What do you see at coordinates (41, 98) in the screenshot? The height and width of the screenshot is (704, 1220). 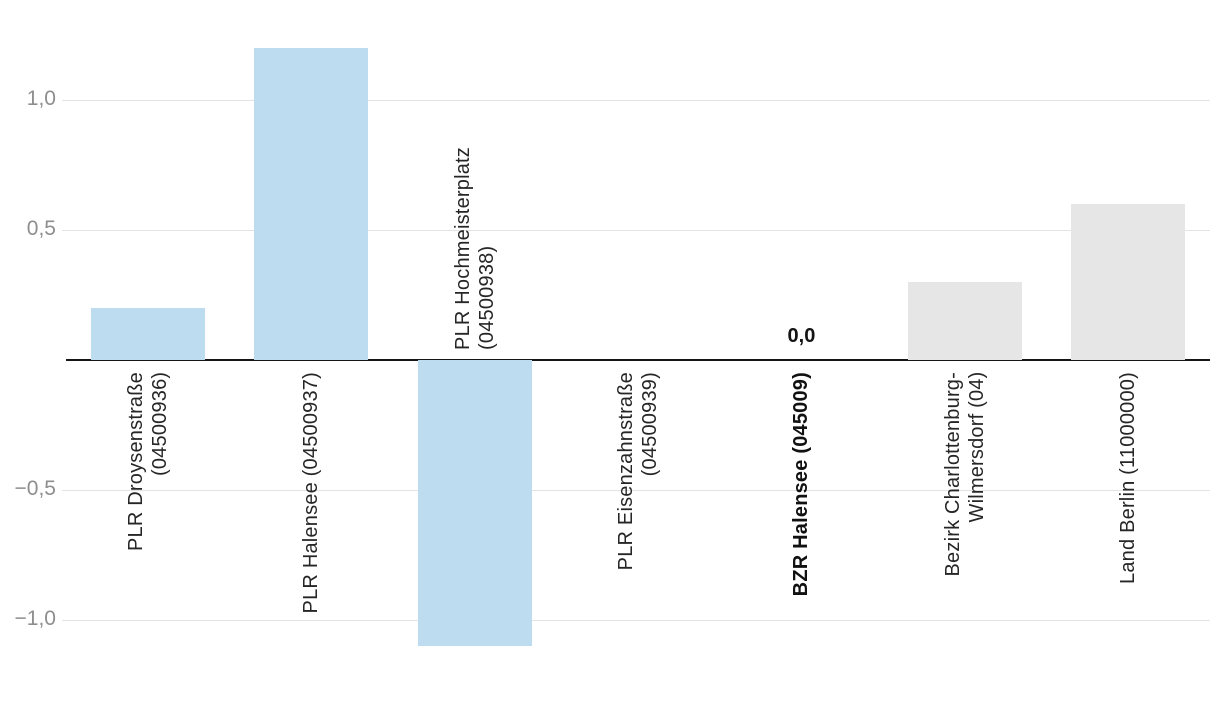 I see `y-axis-tick-label: 1,0` at bounding box center [41, 98].